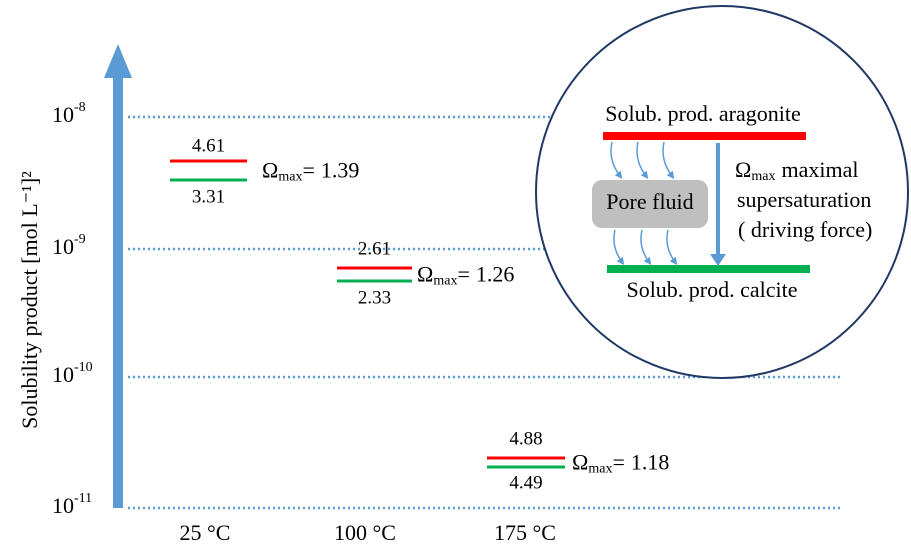  Describe the element at coordinates (620, 463) in the screenshot. I see `omega-label: Ωmax= 1.18` at that location.